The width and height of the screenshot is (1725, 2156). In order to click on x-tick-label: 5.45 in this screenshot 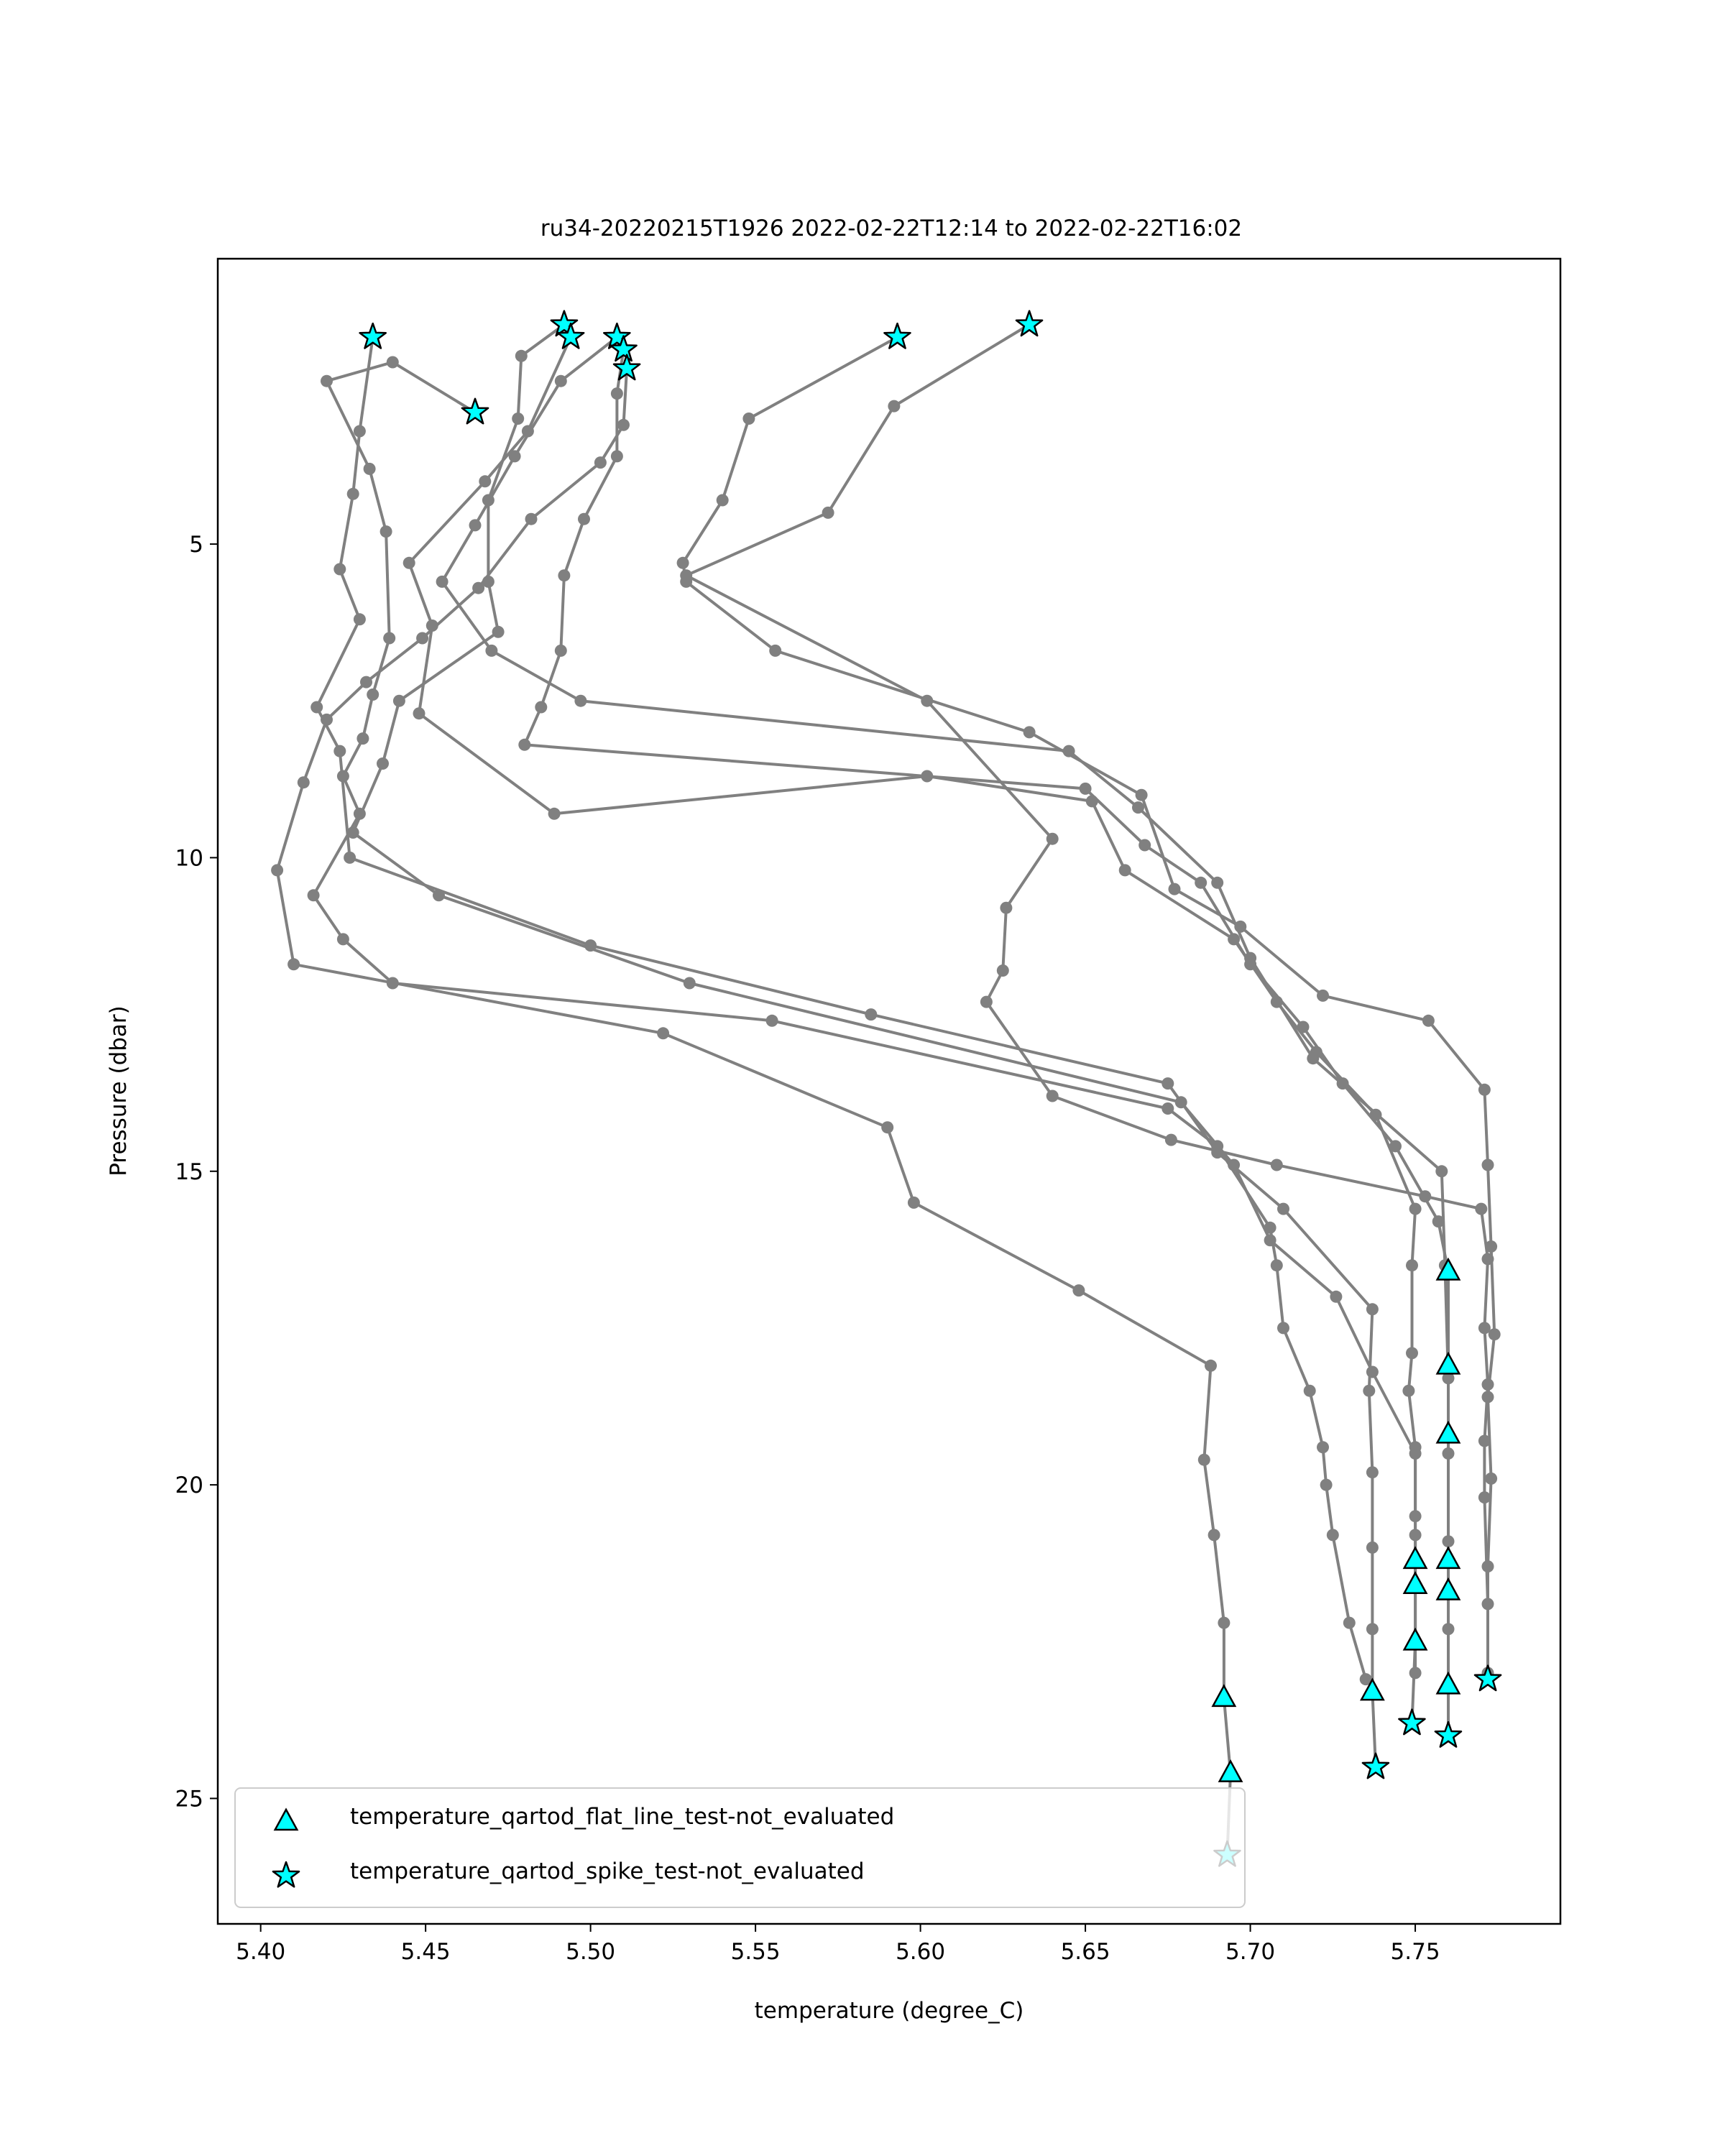, I will do `click(426, 1952)`.